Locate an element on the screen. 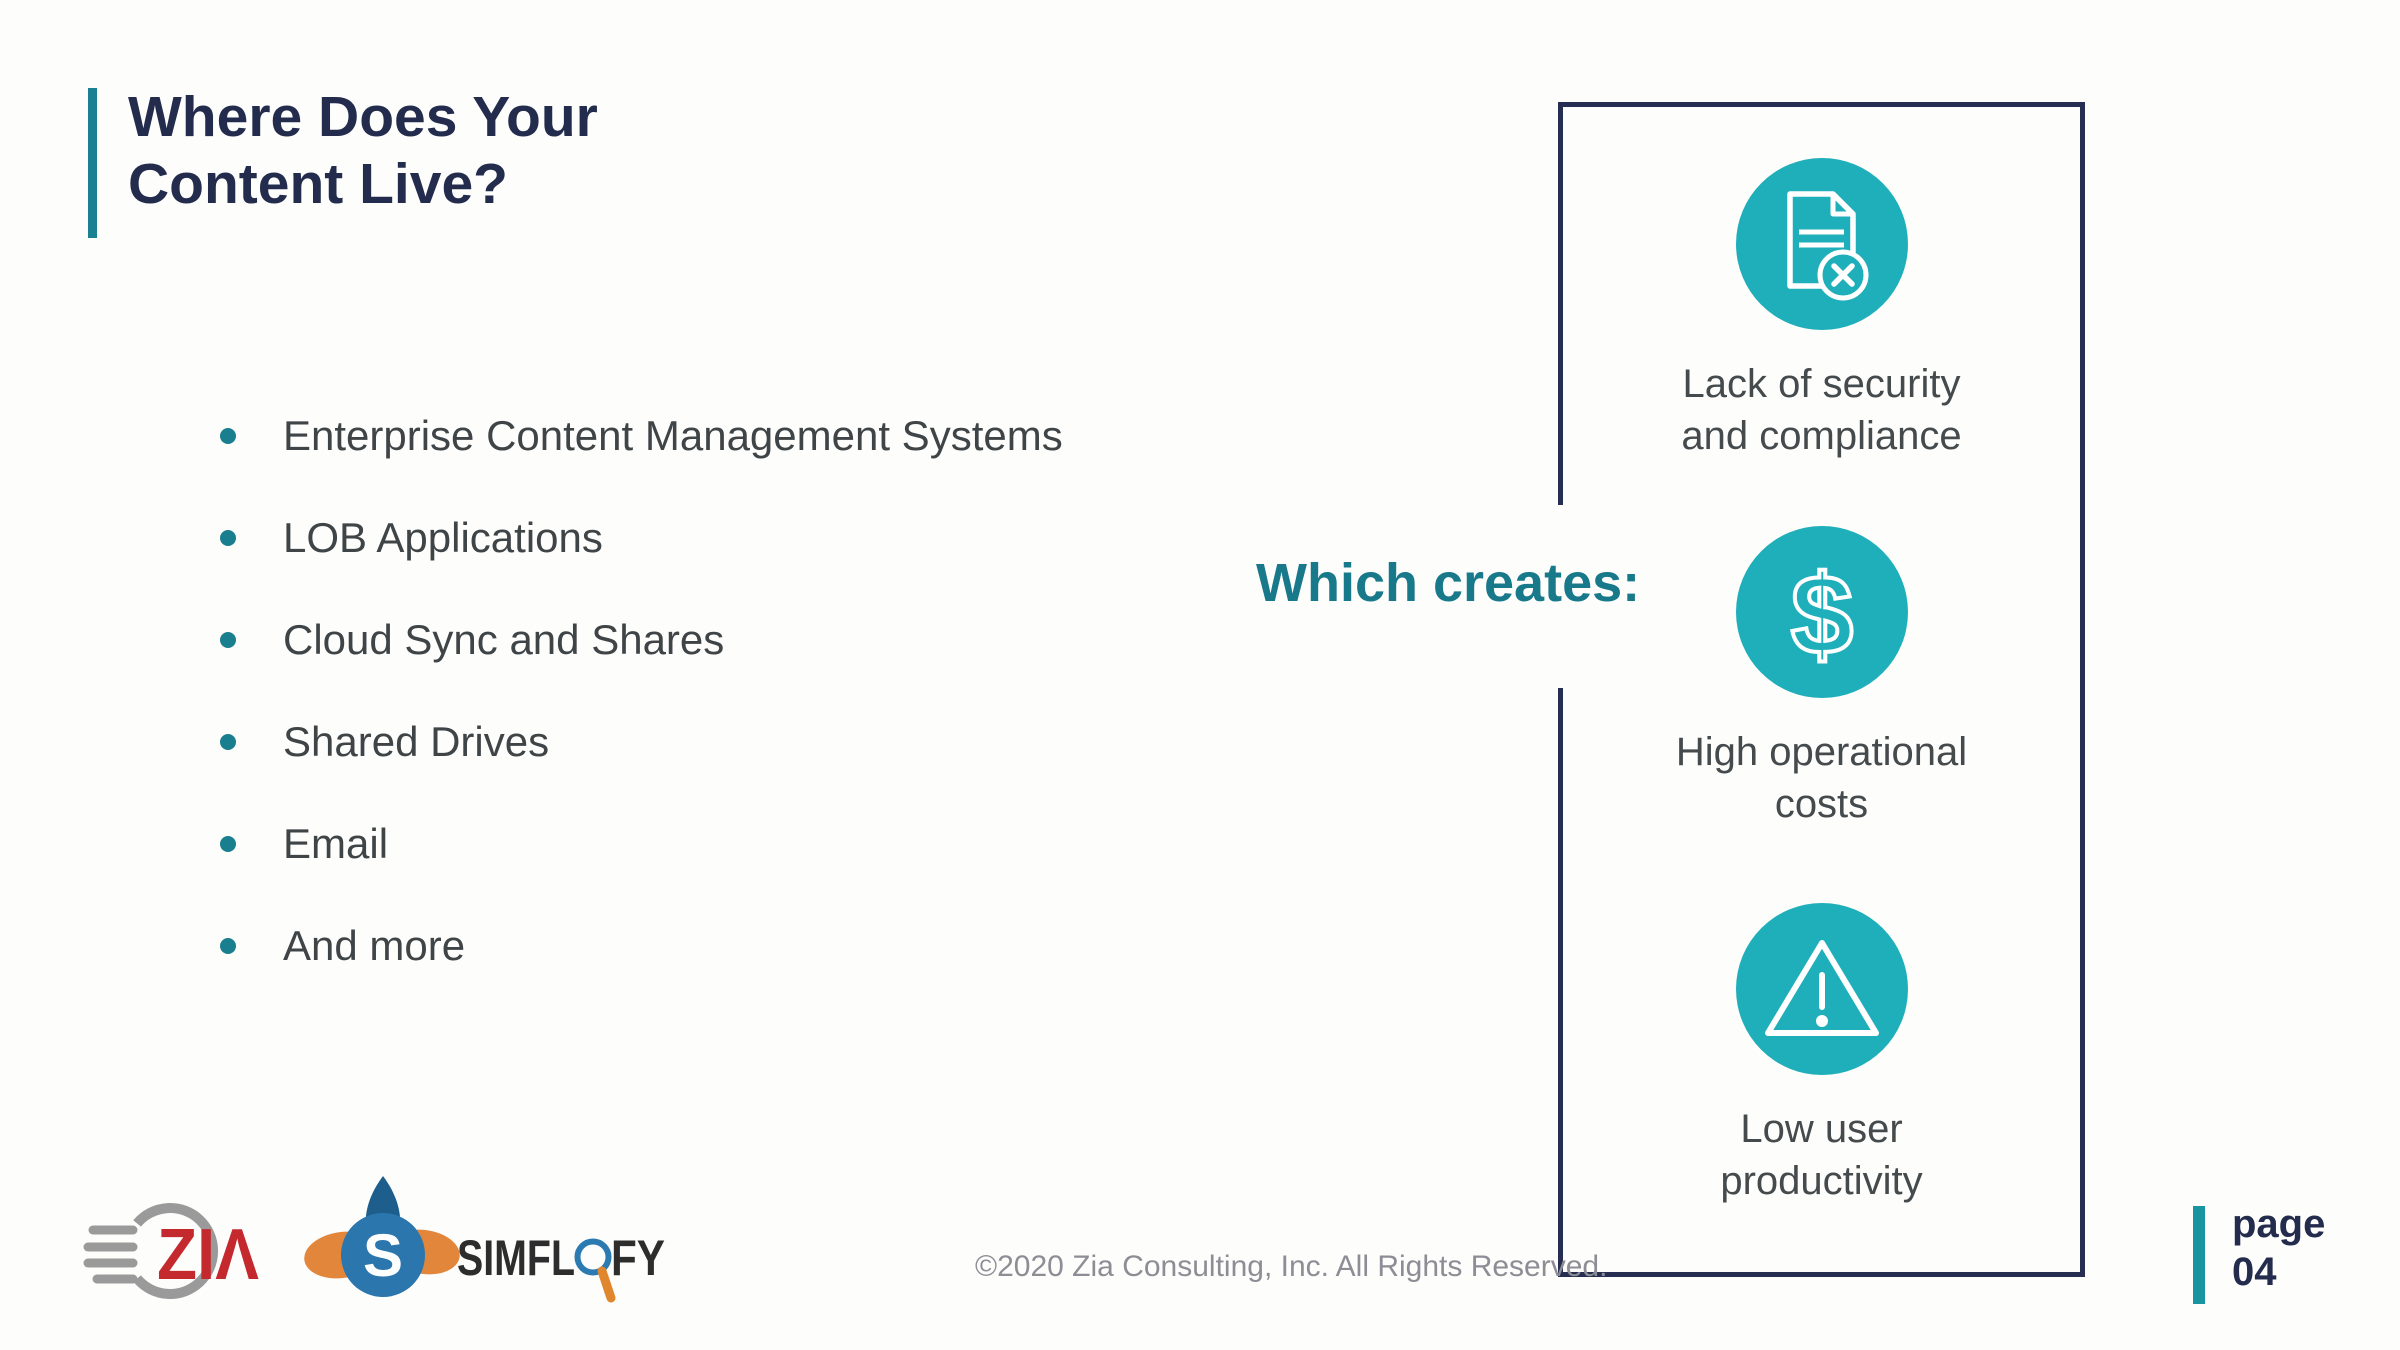 Image resolution: width=2400 pixels, height=1350 pixels. outcome-productivity: Low user productivity is located at coordinates (1821, 1055).